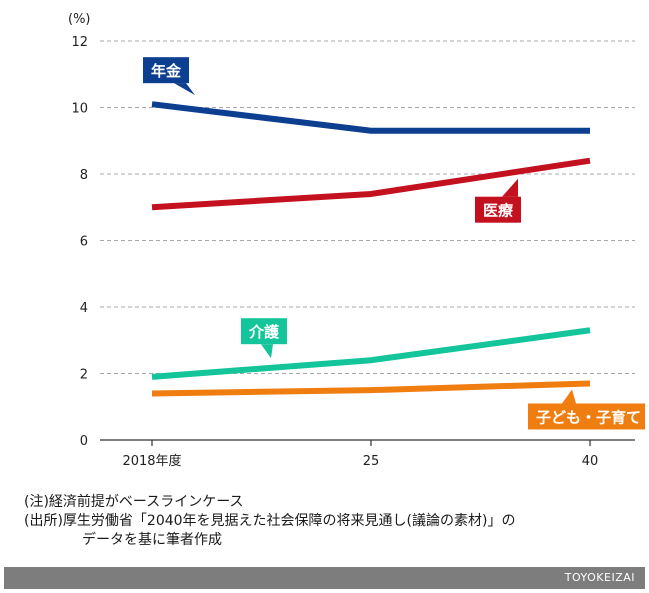 The height and width of the screenshot is (593, 649). Describe the element at coordinates (590, 461) in the screenshot. I see `x-tick-label-2: 40` at that location.